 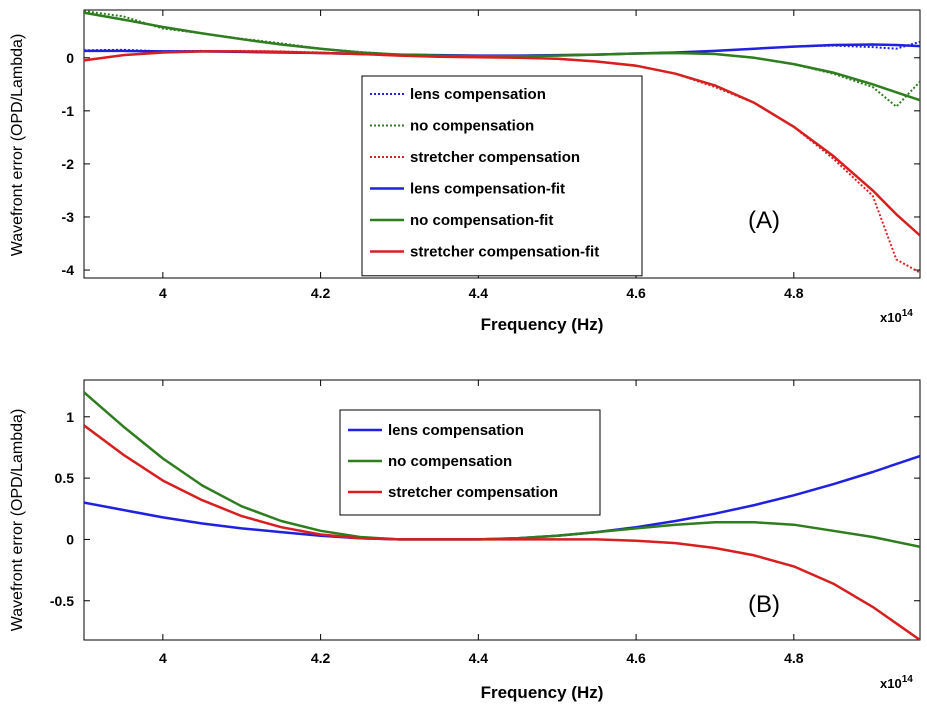 I want to click on panel-label: (B), so click(x=764, y=604).